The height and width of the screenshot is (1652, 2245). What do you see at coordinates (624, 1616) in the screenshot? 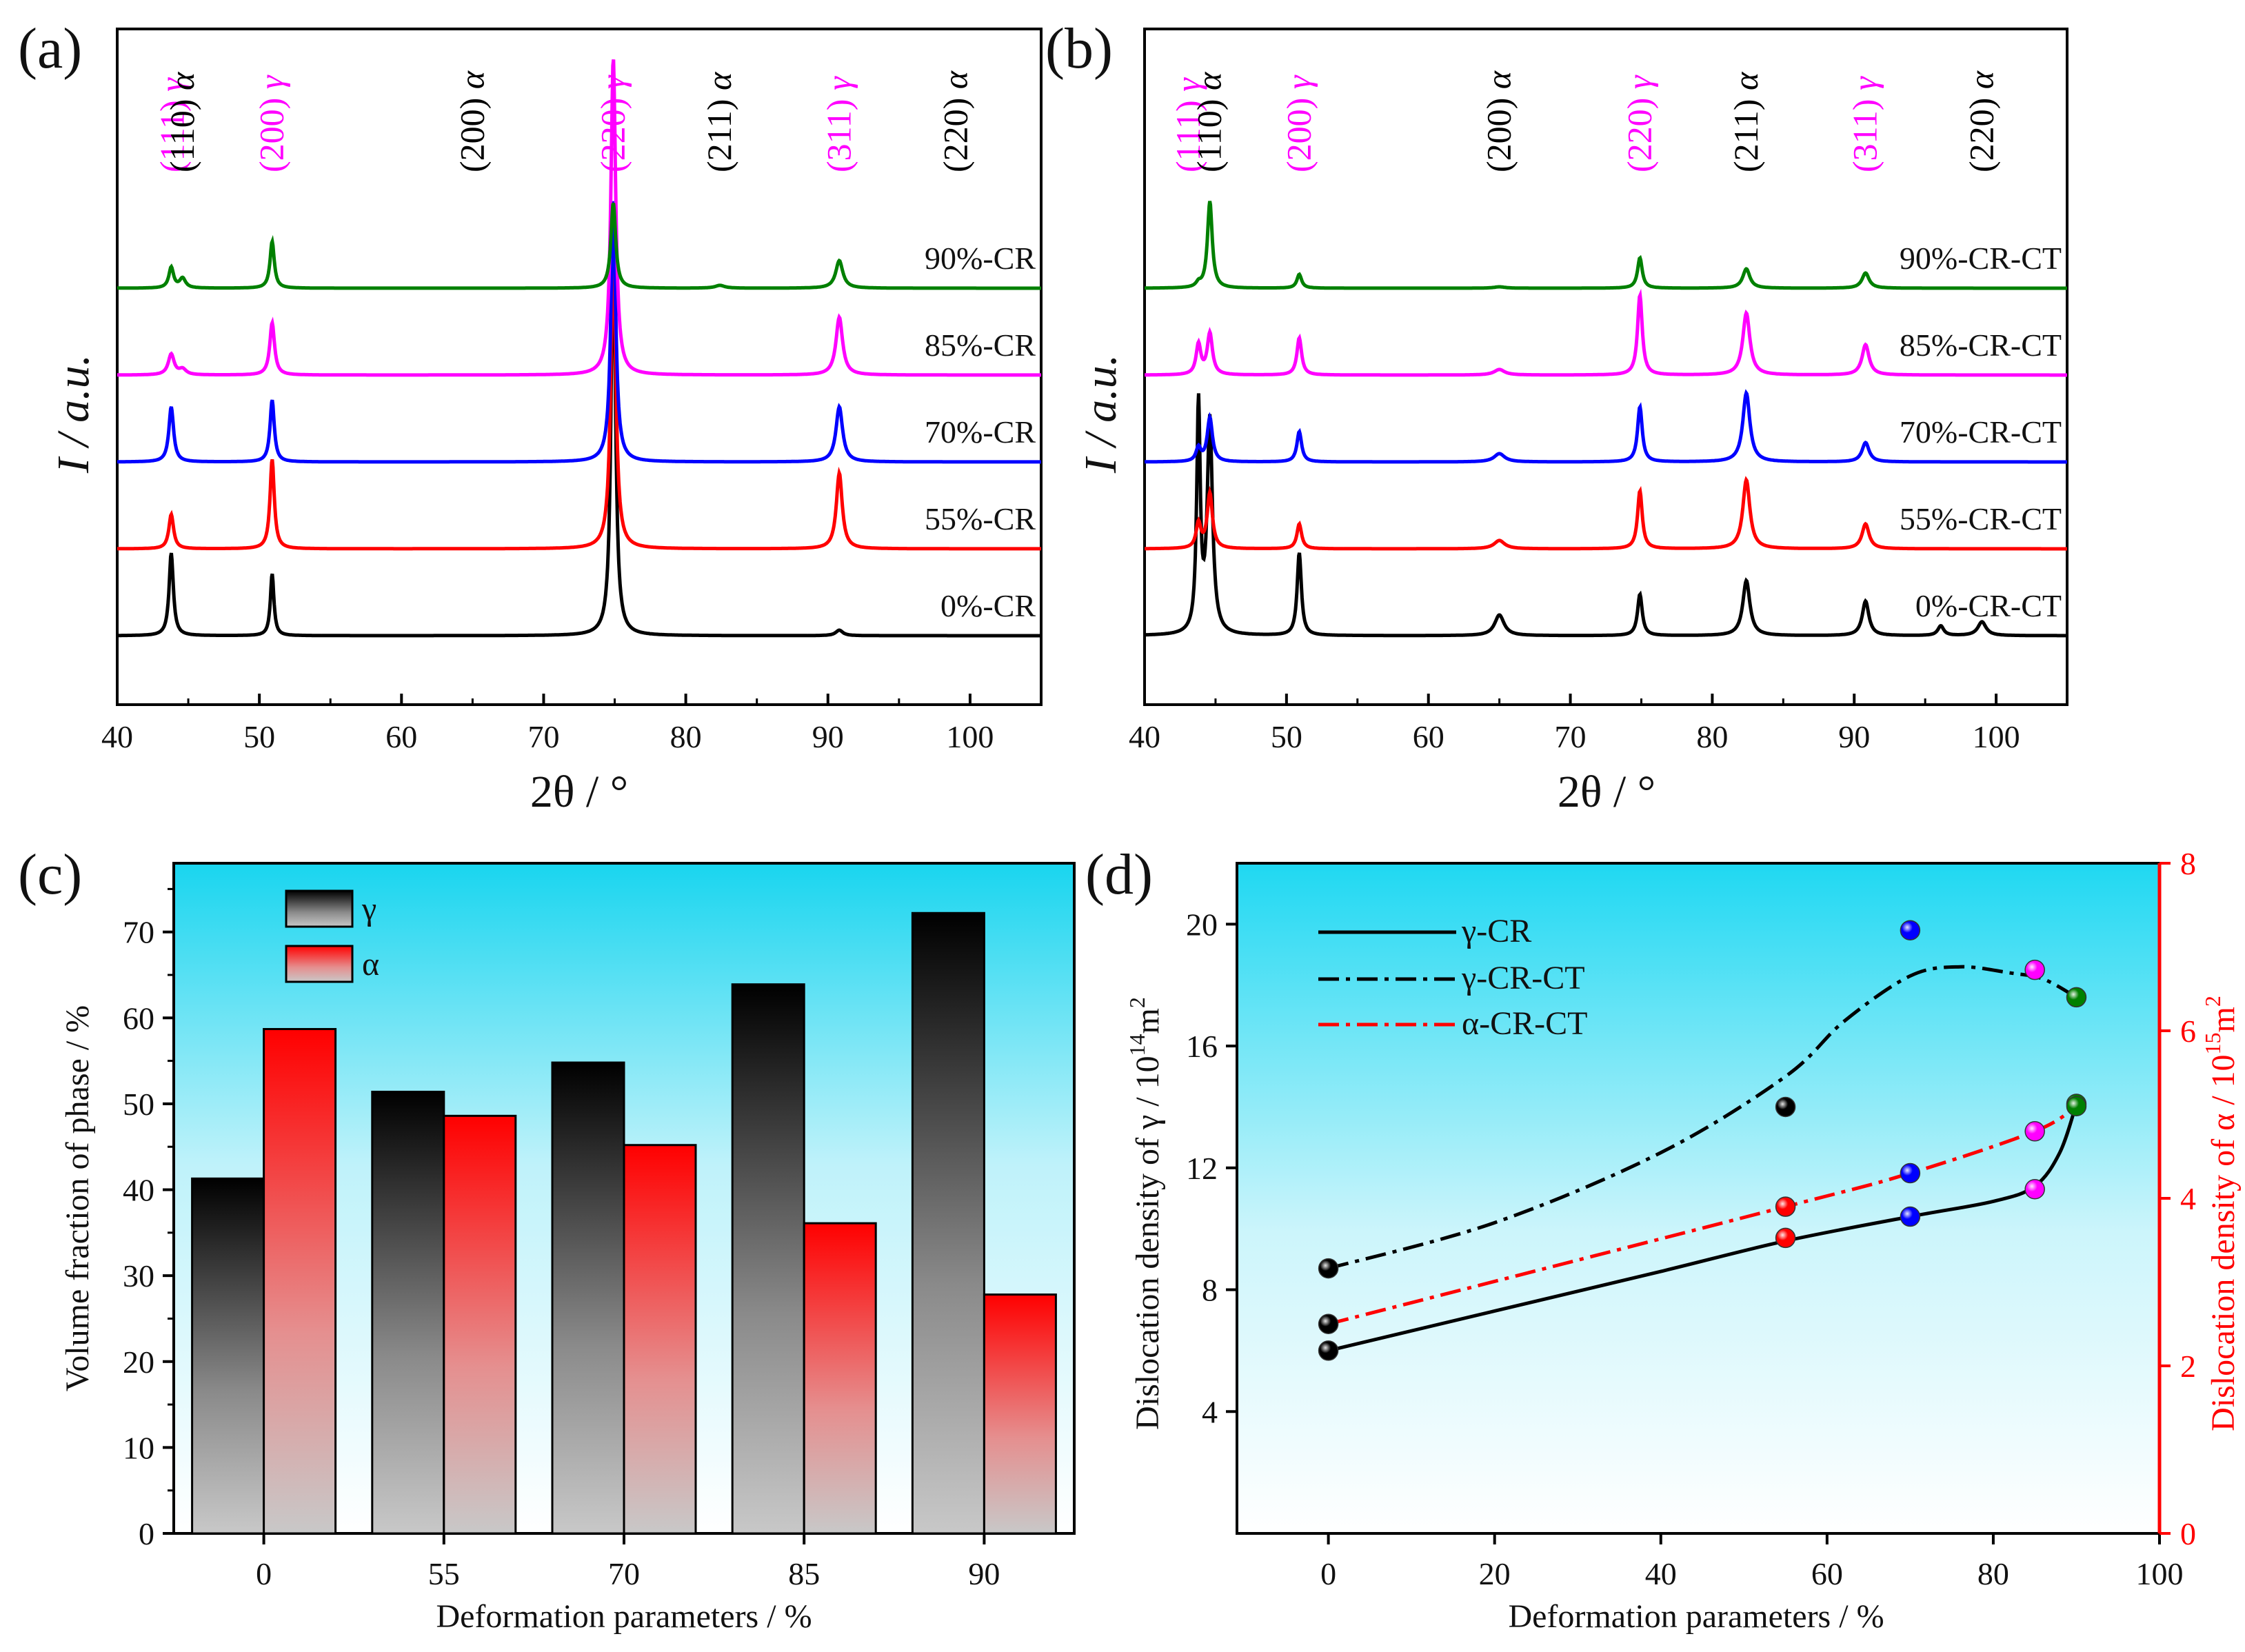
I see `panel-c-x-label: Deformation parameters / %` at bounding box center [624, 1616].